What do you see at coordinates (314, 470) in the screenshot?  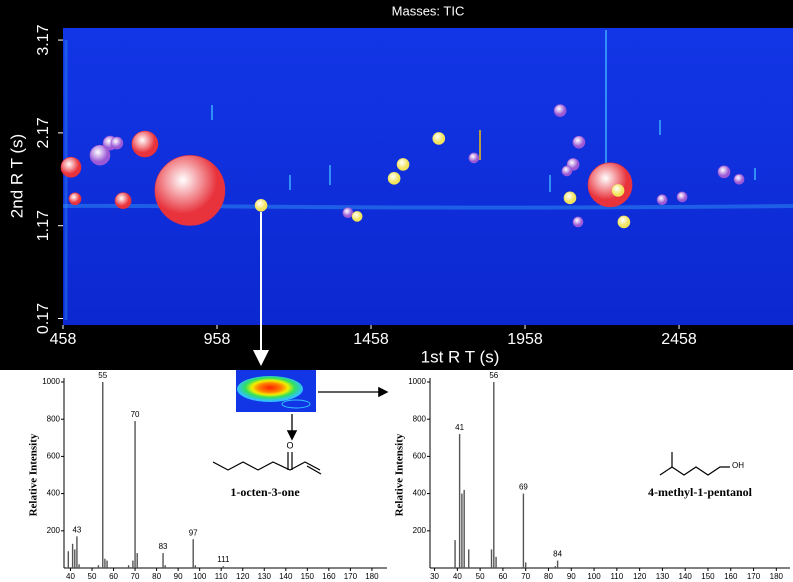 I see `structure` at bounding box center [314, 470].